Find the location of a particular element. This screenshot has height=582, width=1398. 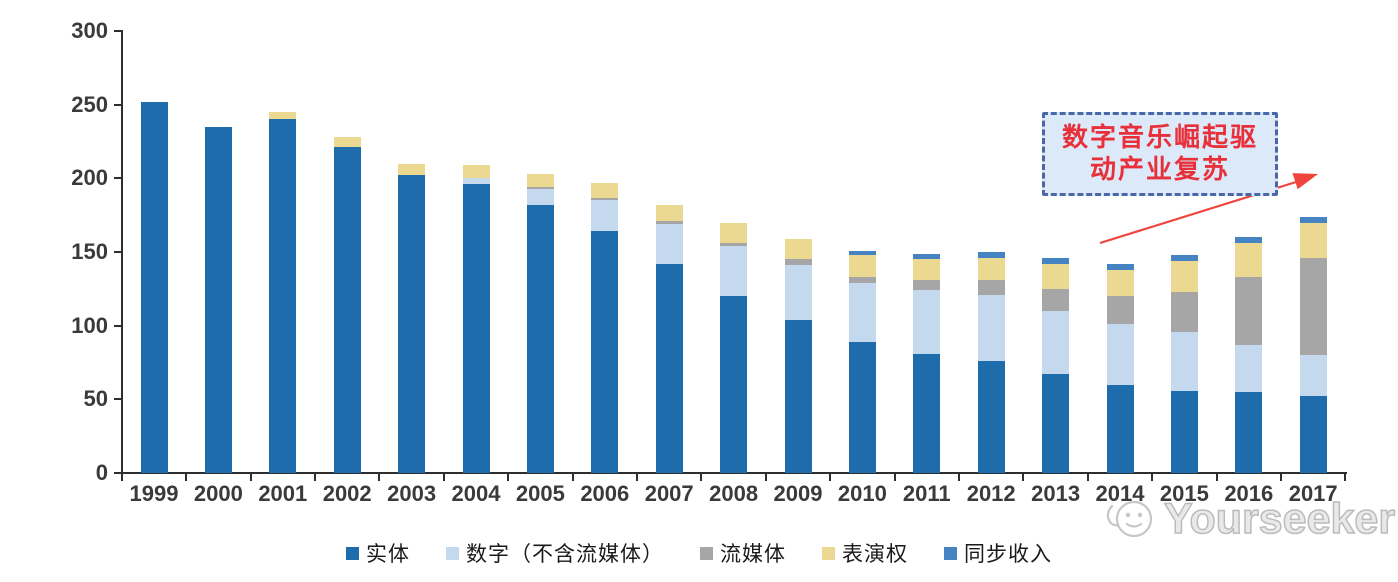

bar-segment-2002-实体 is located at coordinates (347, 310).